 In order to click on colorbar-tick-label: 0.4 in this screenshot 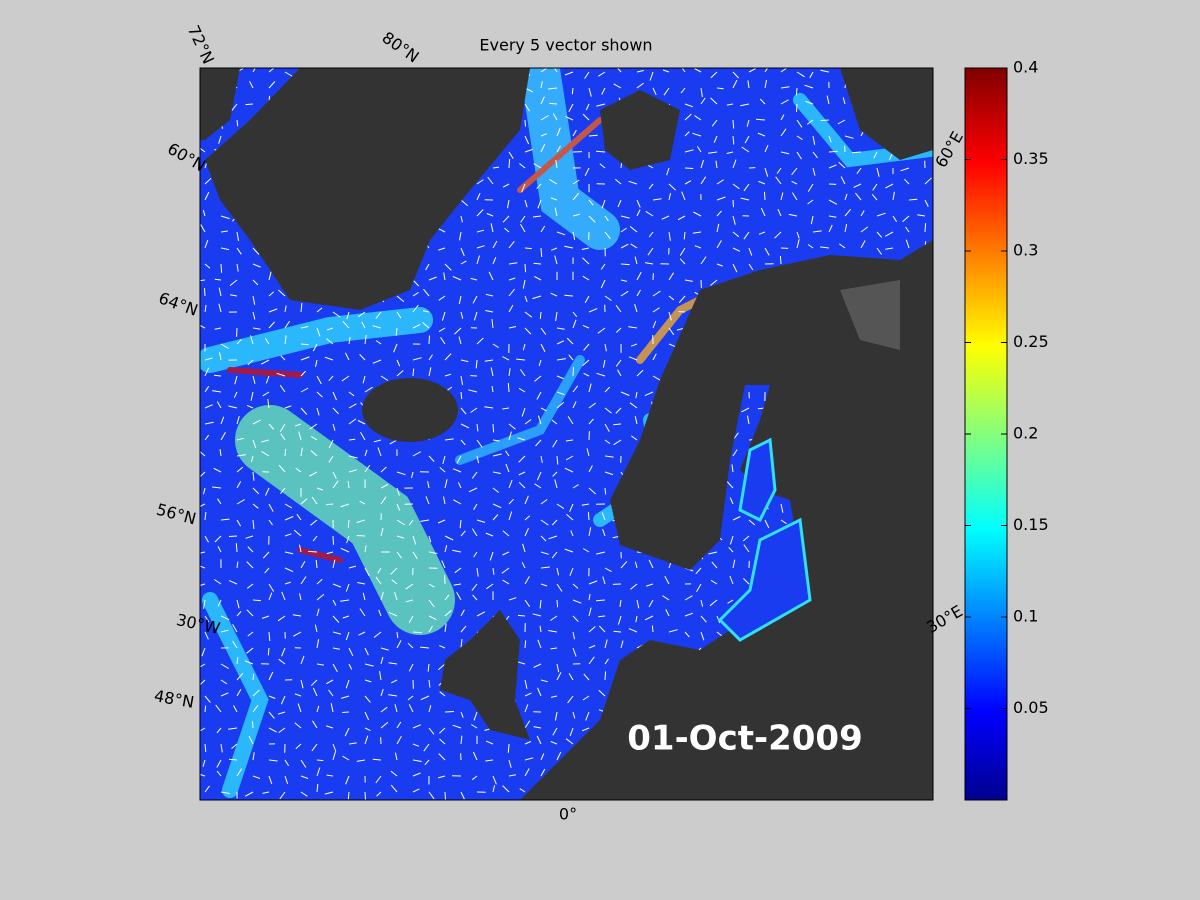, I will do `click(1025, 67)`.